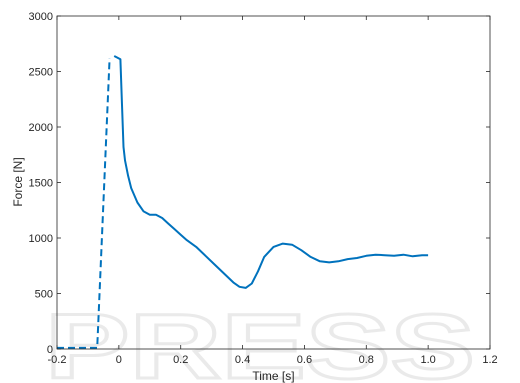 The width and height of the screenshot is (520, 383). What do you see at coordinates (41, 17) in the screenshot?
I see `y-tick-label: 3000` at bounding box center [41, 17].